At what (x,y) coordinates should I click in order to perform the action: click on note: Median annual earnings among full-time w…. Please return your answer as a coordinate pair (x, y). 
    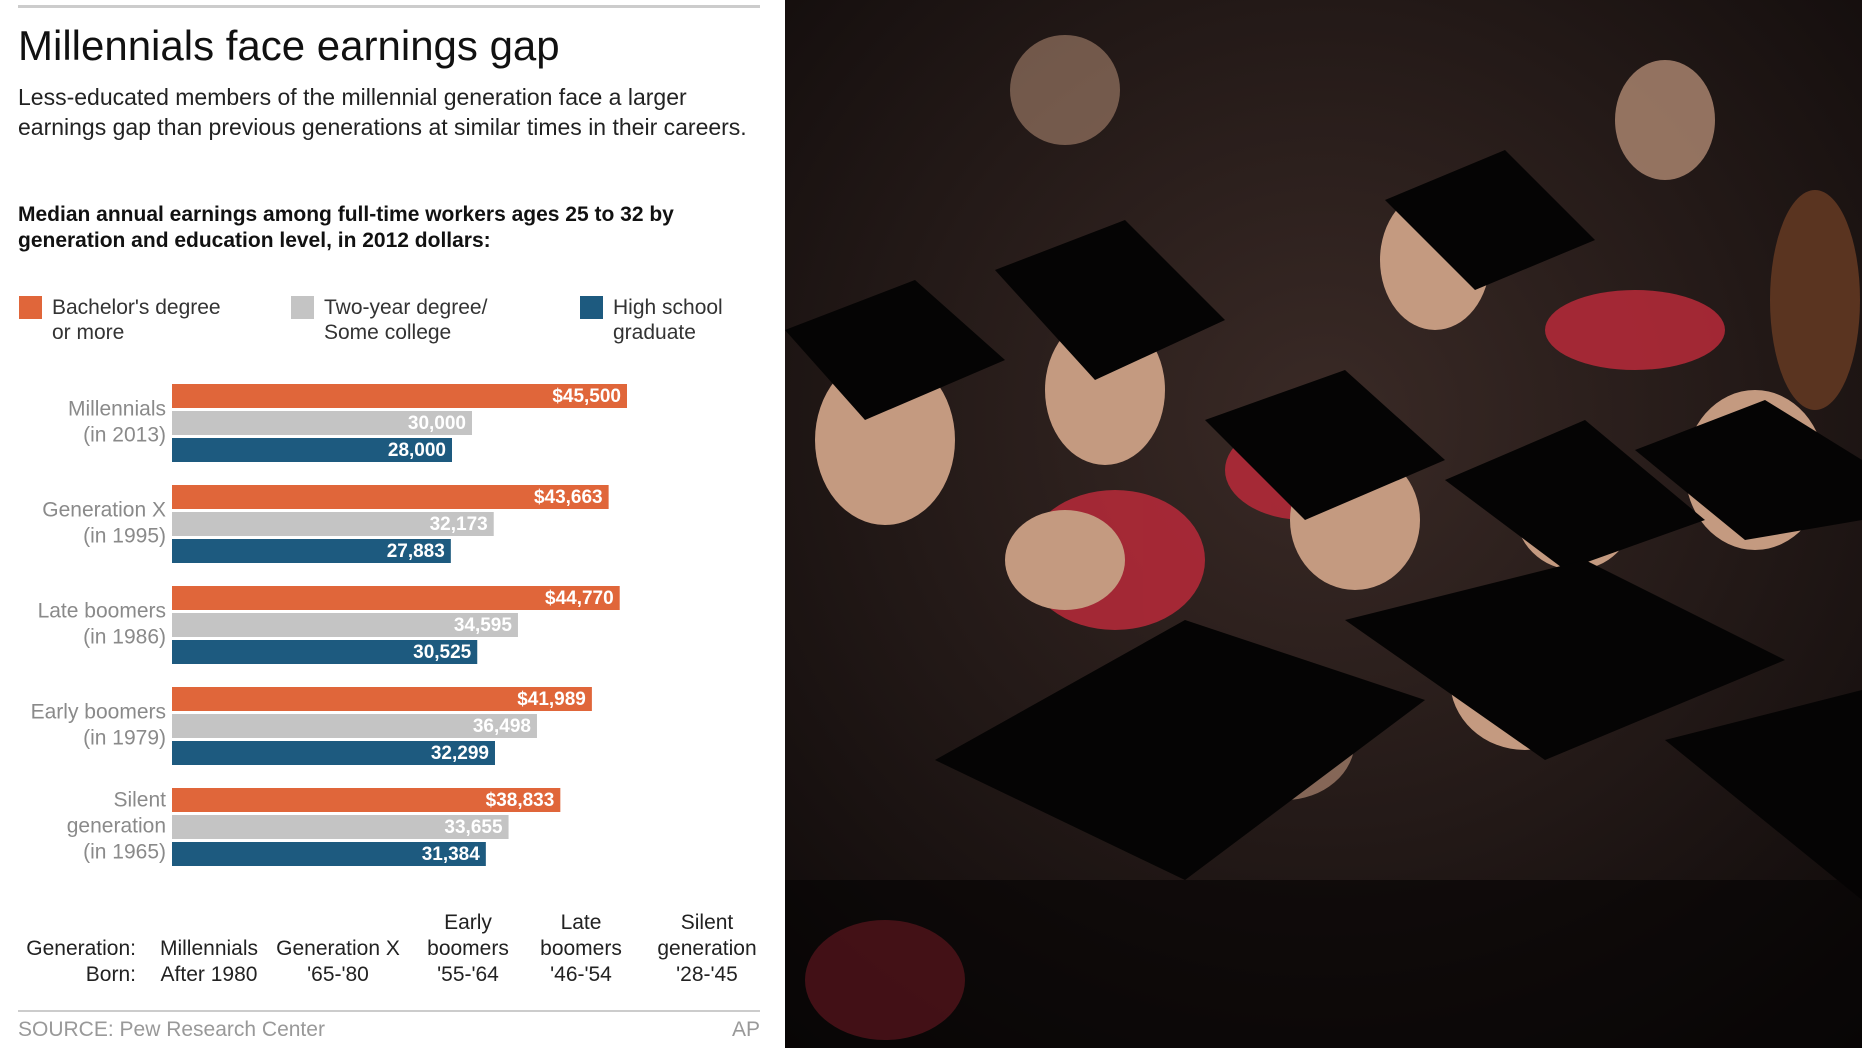
    Looking at the image, I should click on (346, 227).